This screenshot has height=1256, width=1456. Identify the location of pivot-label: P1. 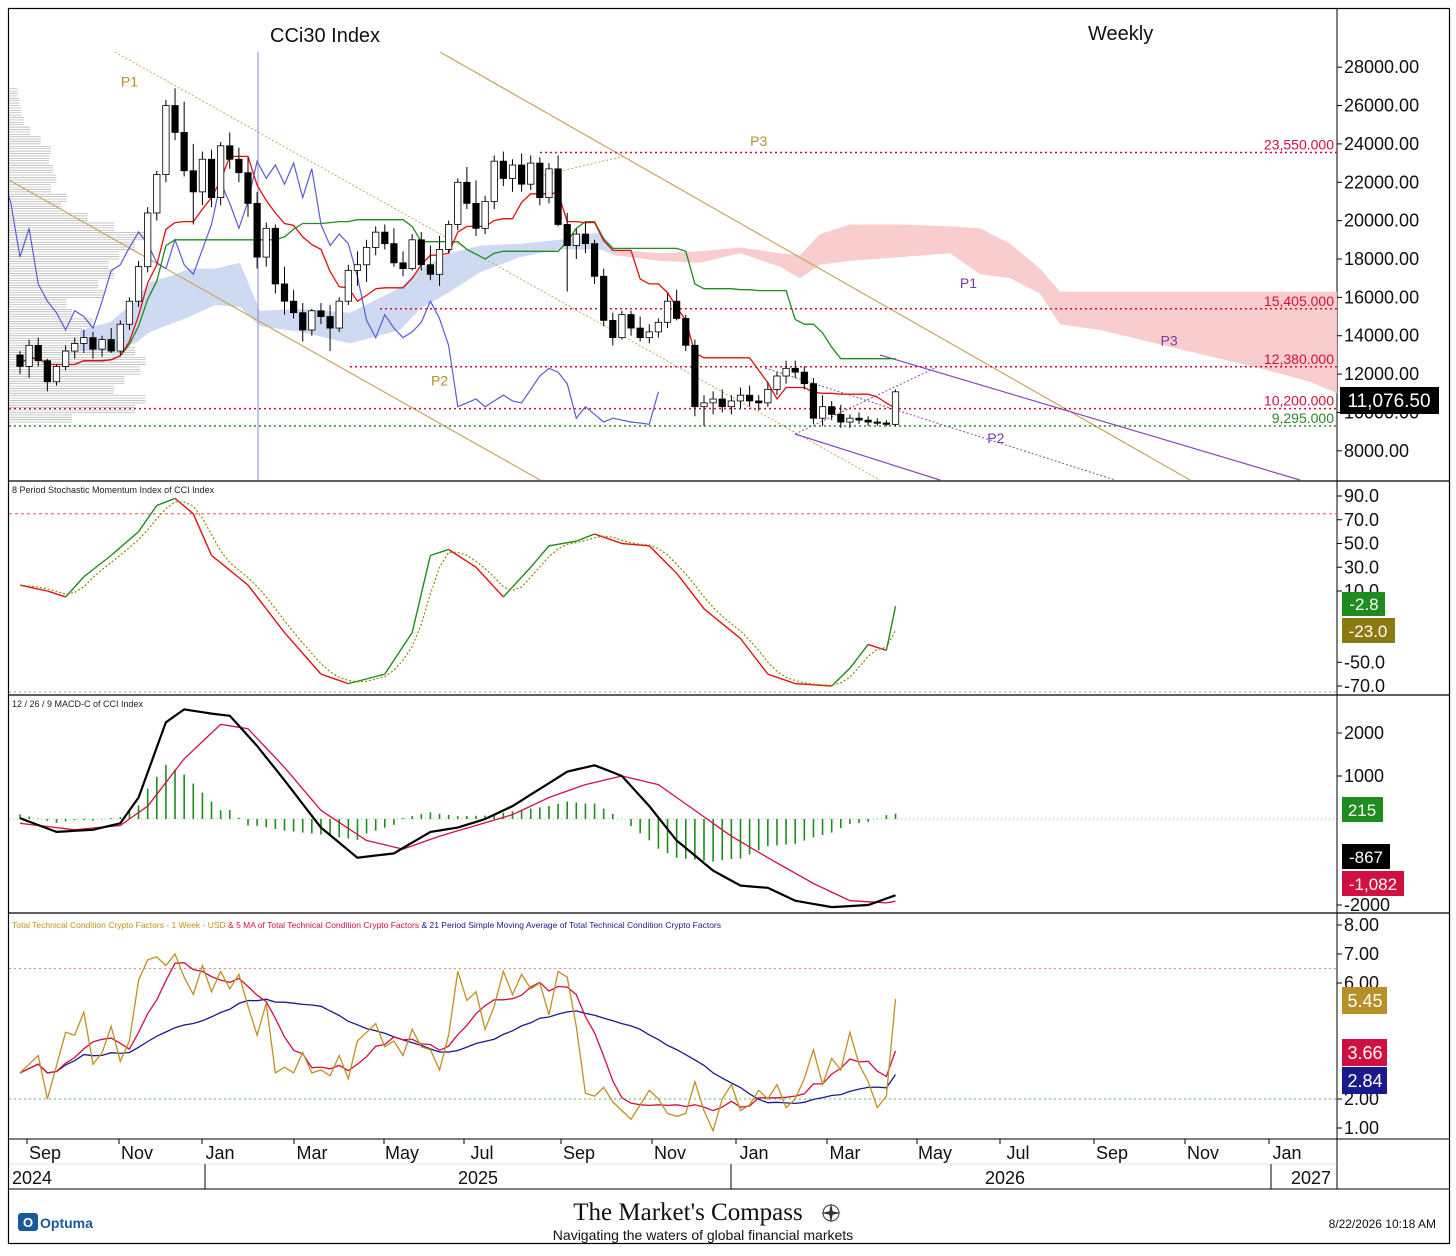
(968, 283).